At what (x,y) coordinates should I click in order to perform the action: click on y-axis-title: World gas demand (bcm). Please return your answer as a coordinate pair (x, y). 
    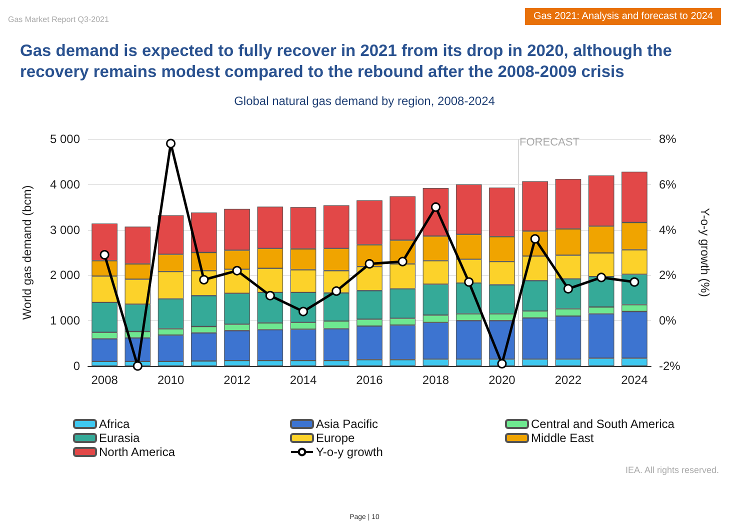
    Looking at the image, I should click on (27, 252).